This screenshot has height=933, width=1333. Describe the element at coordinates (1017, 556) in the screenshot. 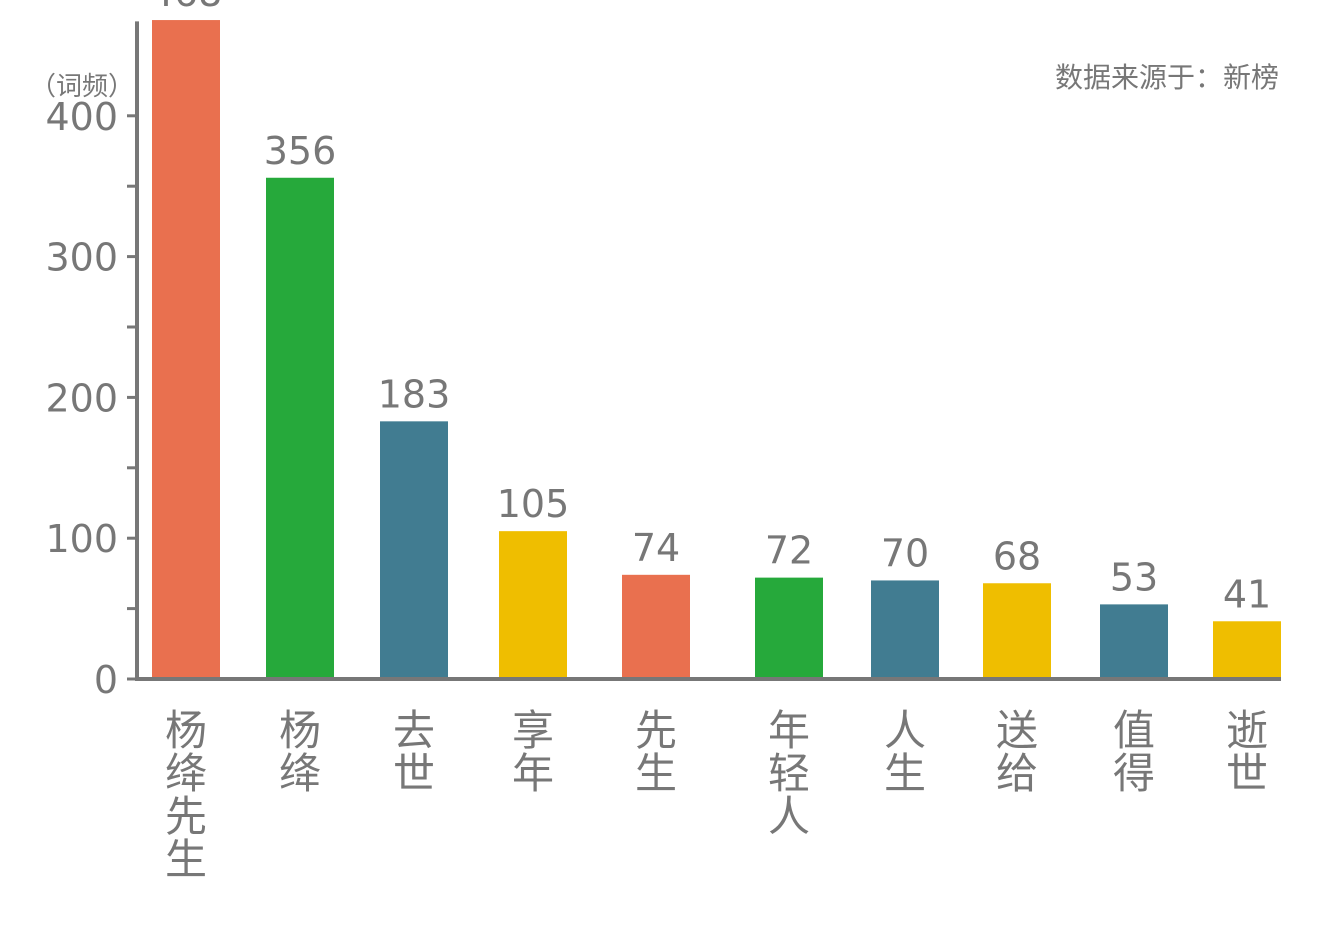

I see `bar-value-label: 68` at that location.